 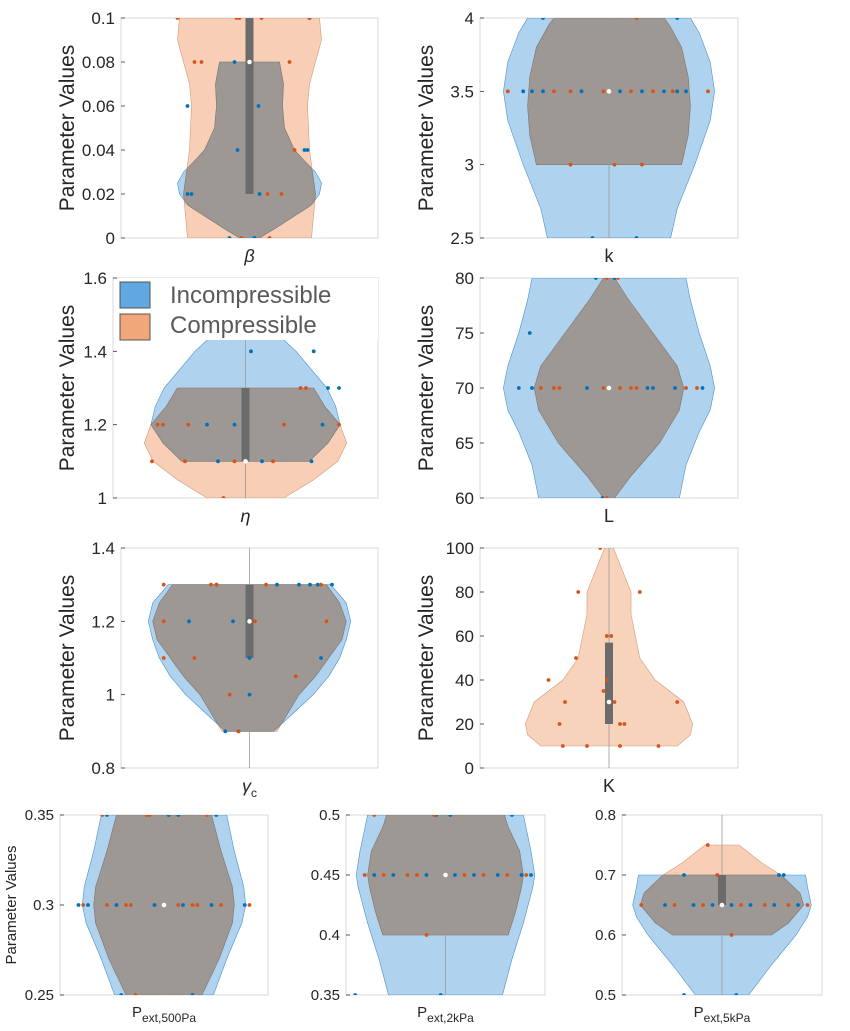 What do you see at coordinates (250, 295) in the screenshot?
I see `legend-label-incompressible: Incompressible` at bounding box center [250, 295].